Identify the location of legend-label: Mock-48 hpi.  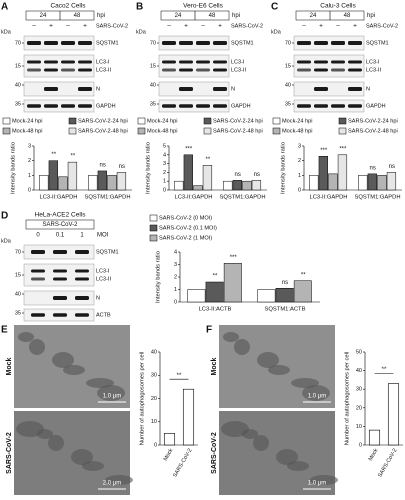
(297, 131).